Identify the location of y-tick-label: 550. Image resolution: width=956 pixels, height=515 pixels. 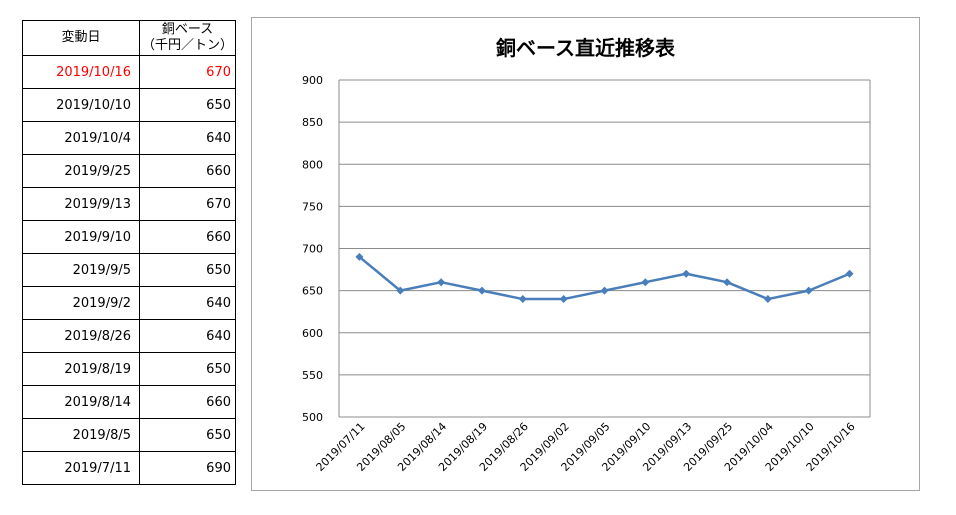
(312, 375).